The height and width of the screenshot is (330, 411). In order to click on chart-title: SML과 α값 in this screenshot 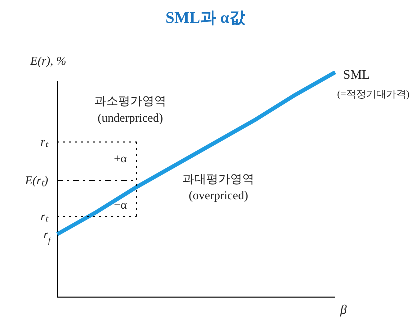, I will do `click(206, 18)`.